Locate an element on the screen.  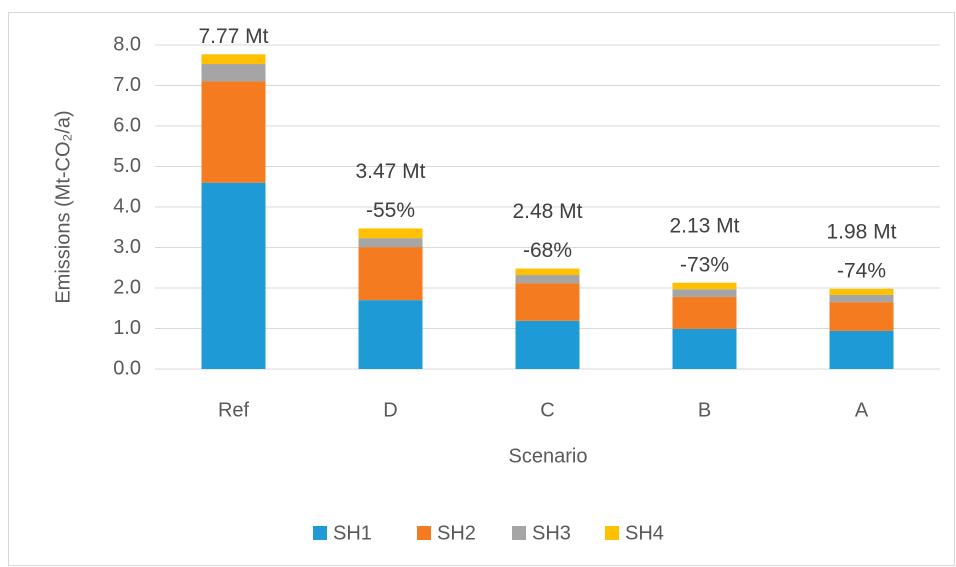
y-tick-label: 3.0 is located at coordinates (127, 247).